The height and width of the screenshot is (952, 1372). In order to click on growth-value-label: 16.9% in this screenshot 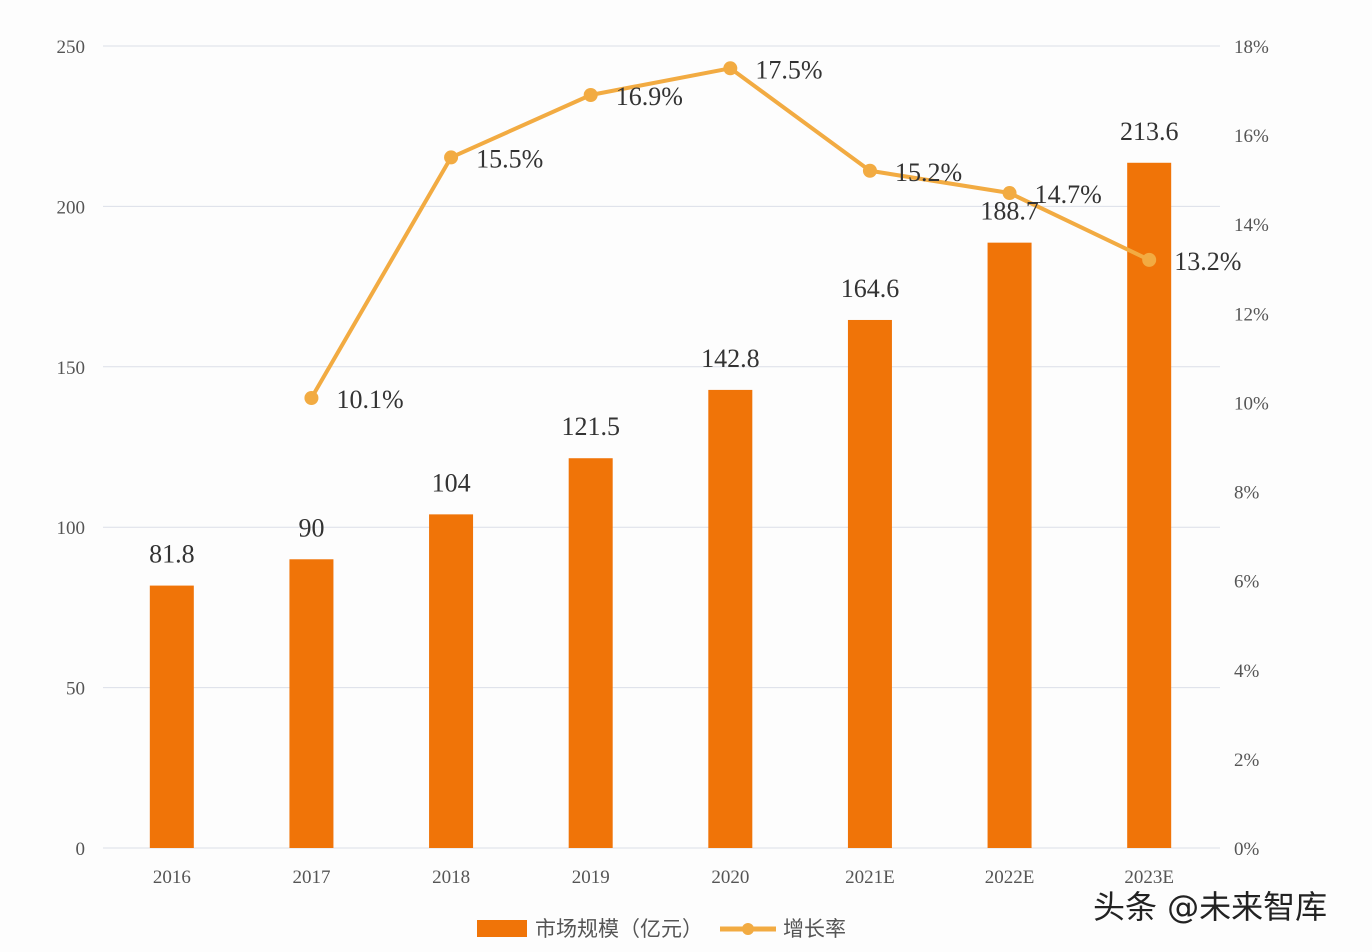, I will do `click(649, 96)`.